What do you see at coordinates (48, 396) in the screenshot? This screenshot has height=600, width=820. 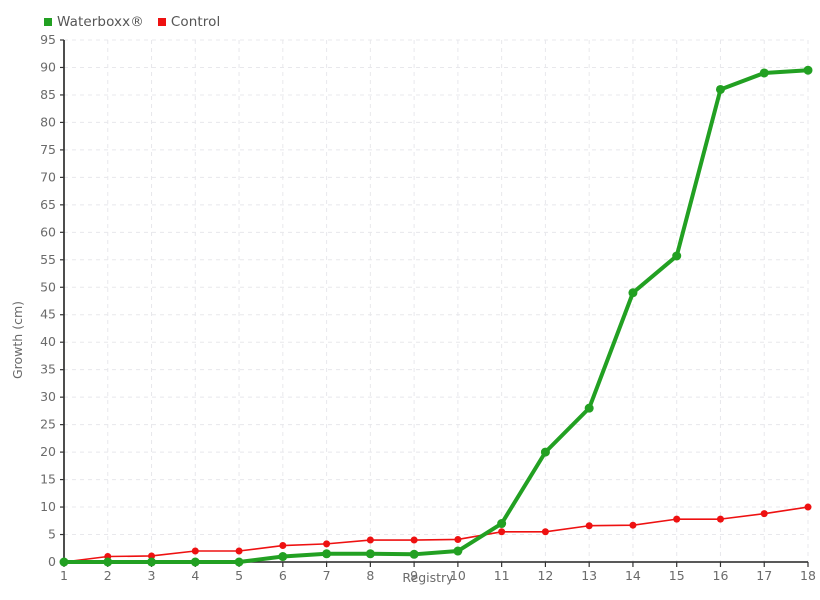 I see `y-tick-label: 30` at bounding box center [48, 396].